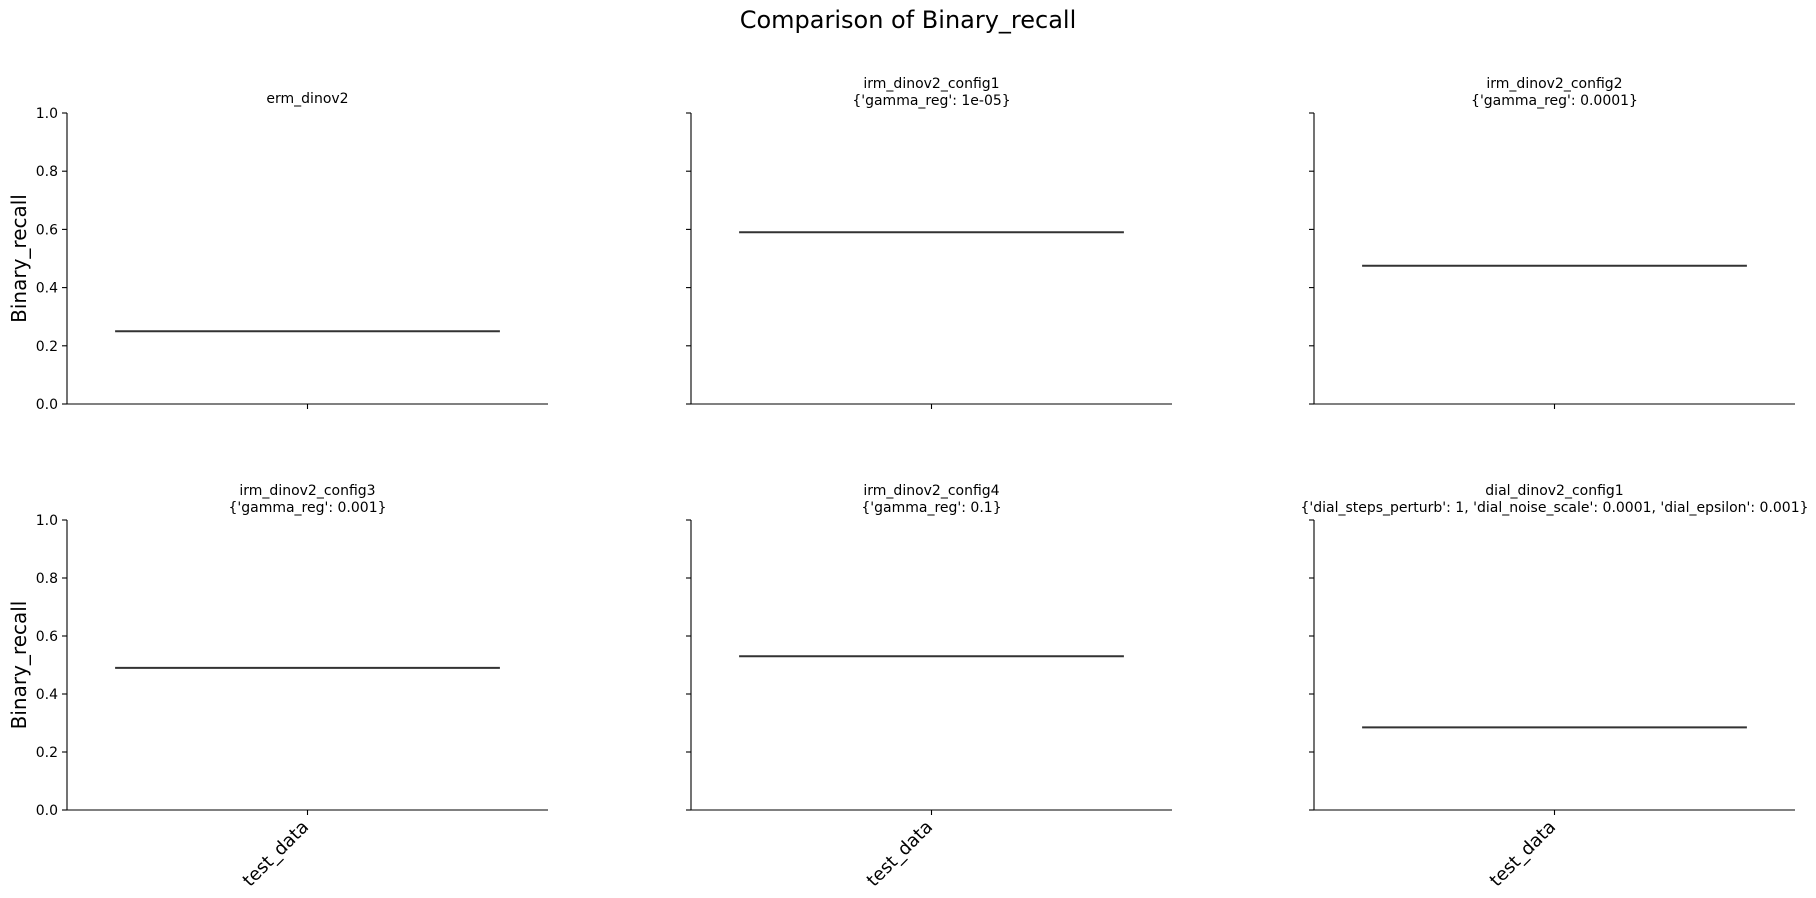  Describe the element at coordinates (929, 242) in the screenshot. I see `subplot-2: irm_dinov2_config1 {'gamma_reg': 1e-05}` at that location.